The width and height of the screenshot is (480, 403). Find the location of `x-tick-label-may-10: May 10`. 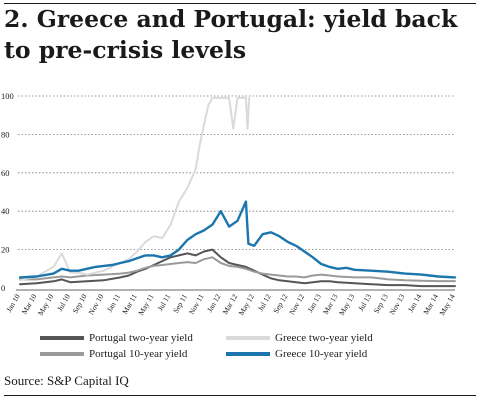

x-tick-label-may-10: May 10 is located at coordinates (45, 304).